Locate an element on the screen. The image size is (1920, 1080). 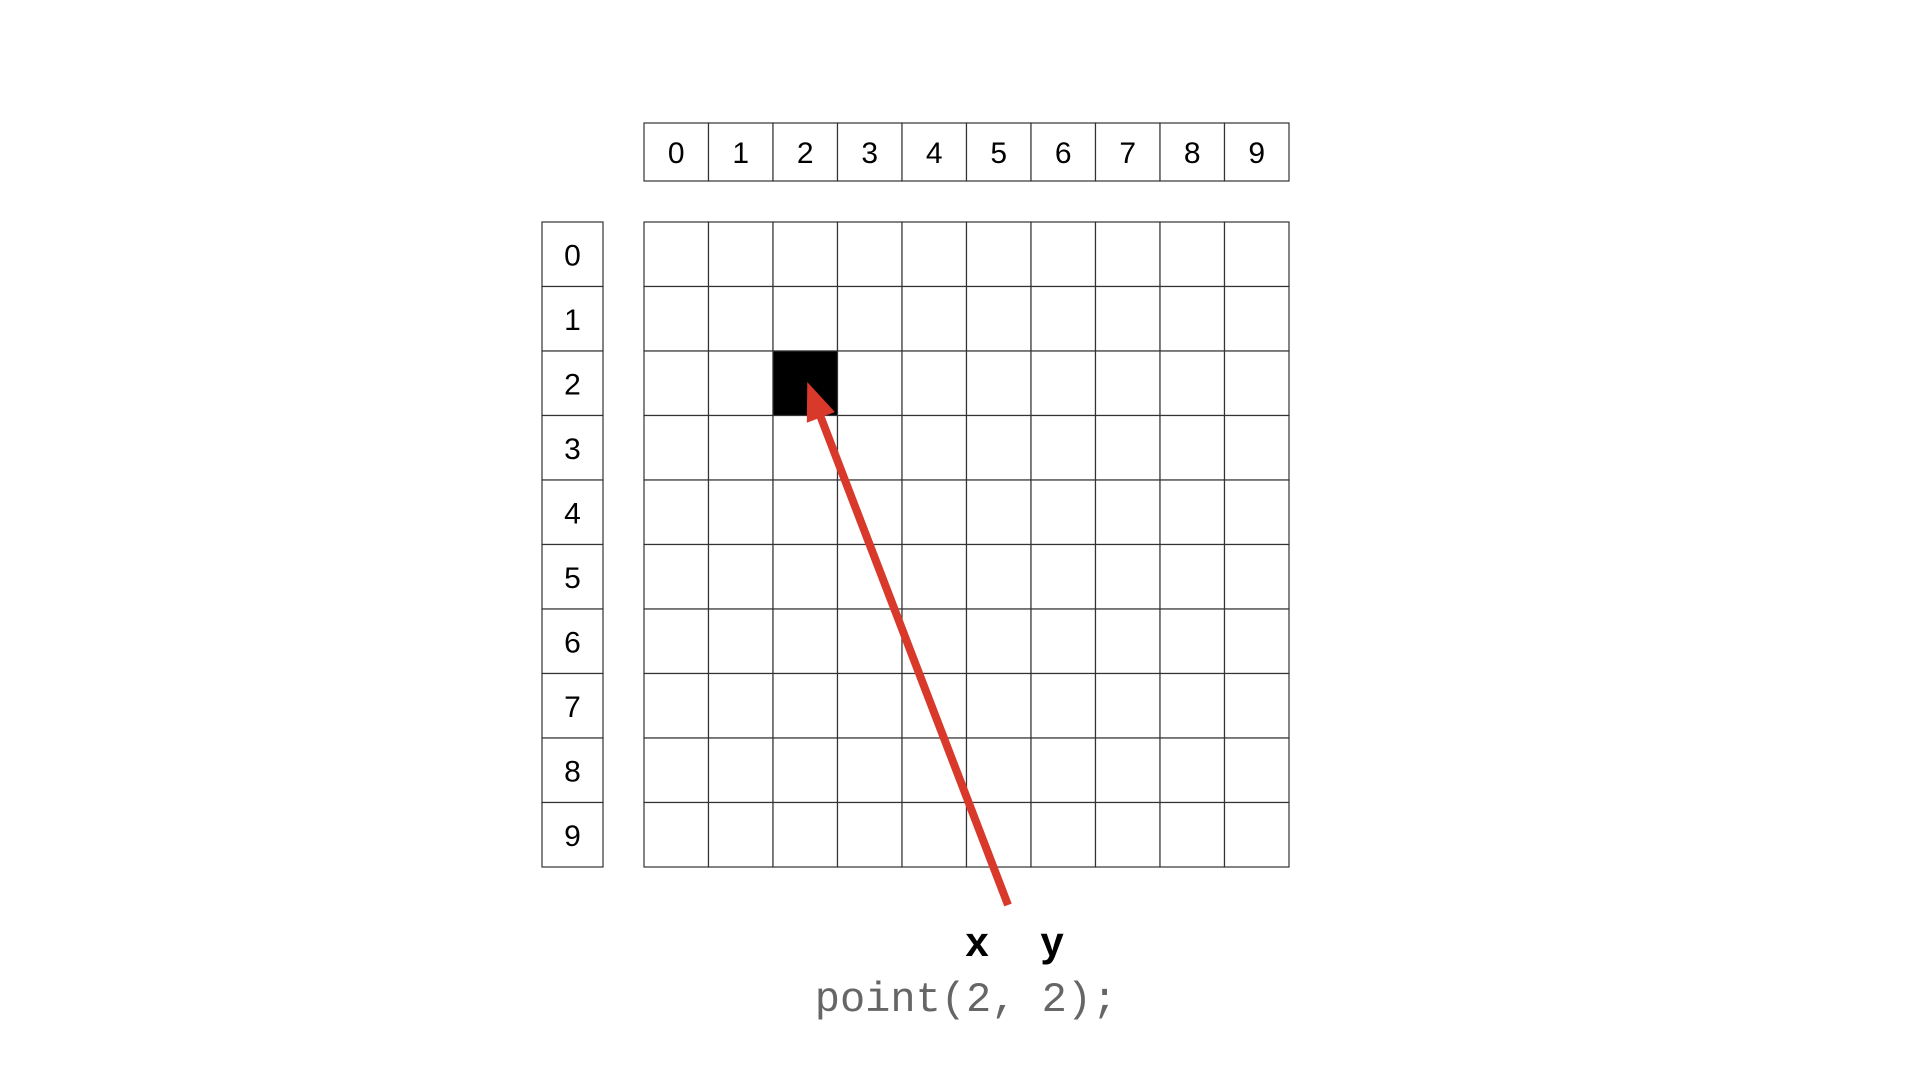
x-axis-word: x is located at coordinates (977, 941).